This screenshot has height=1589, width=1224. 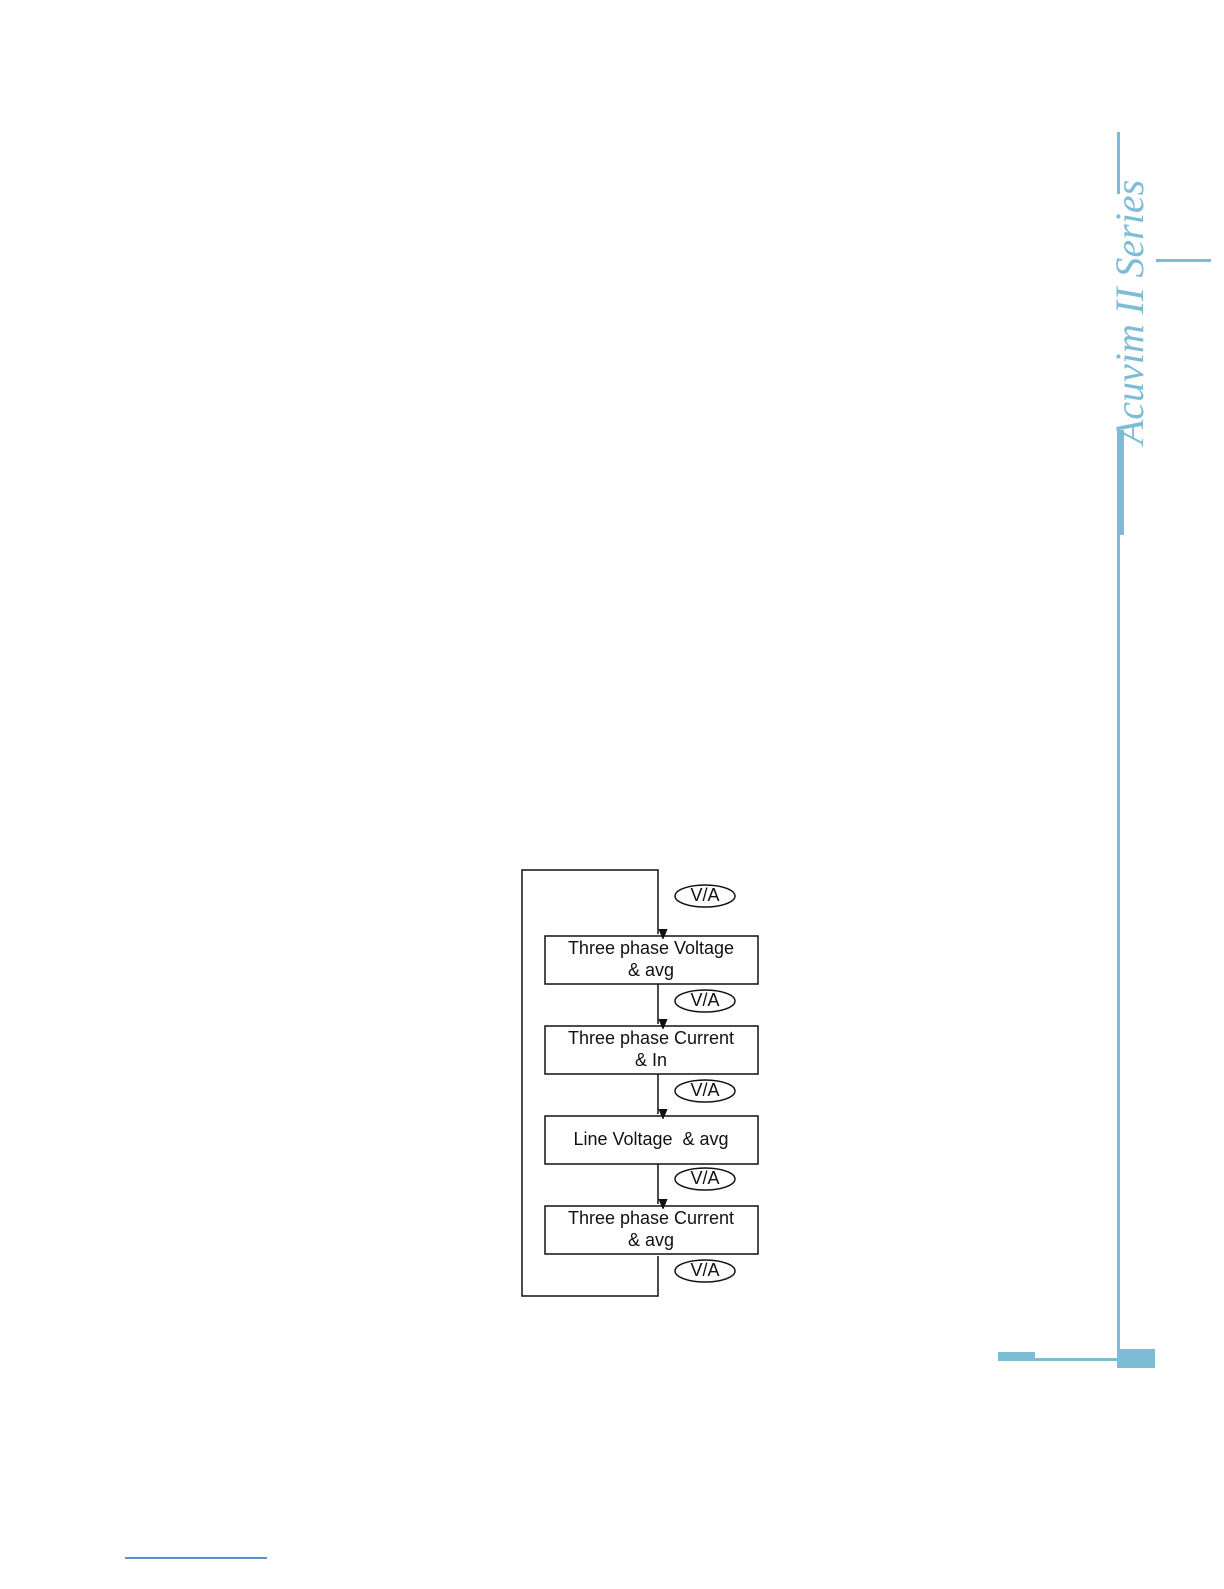 I want to click on flowchart, so click(x=640, y=1083).